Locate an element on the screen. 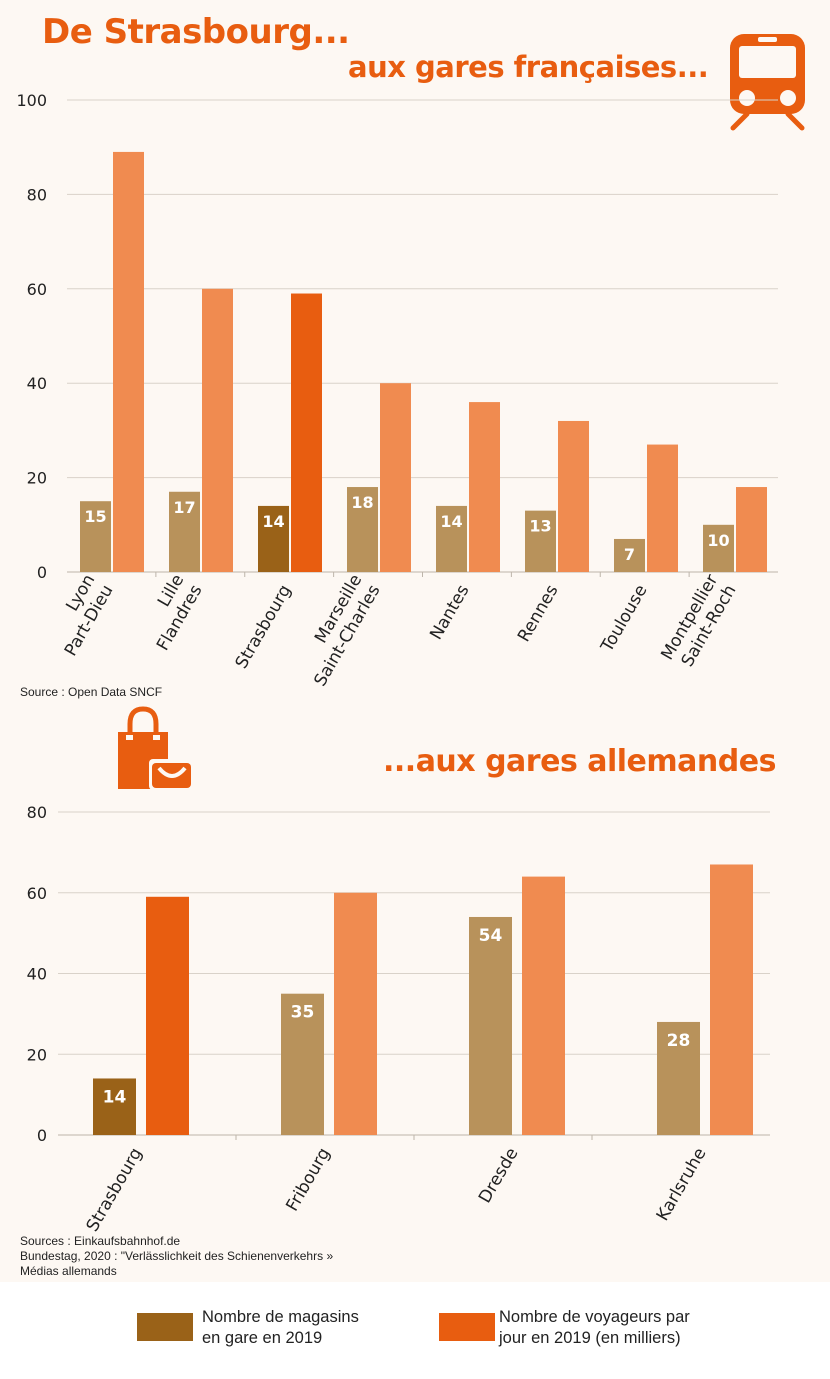 The image size is (830, 1379). x-tick-label: Toulouse is located at coordinates (624, 619).